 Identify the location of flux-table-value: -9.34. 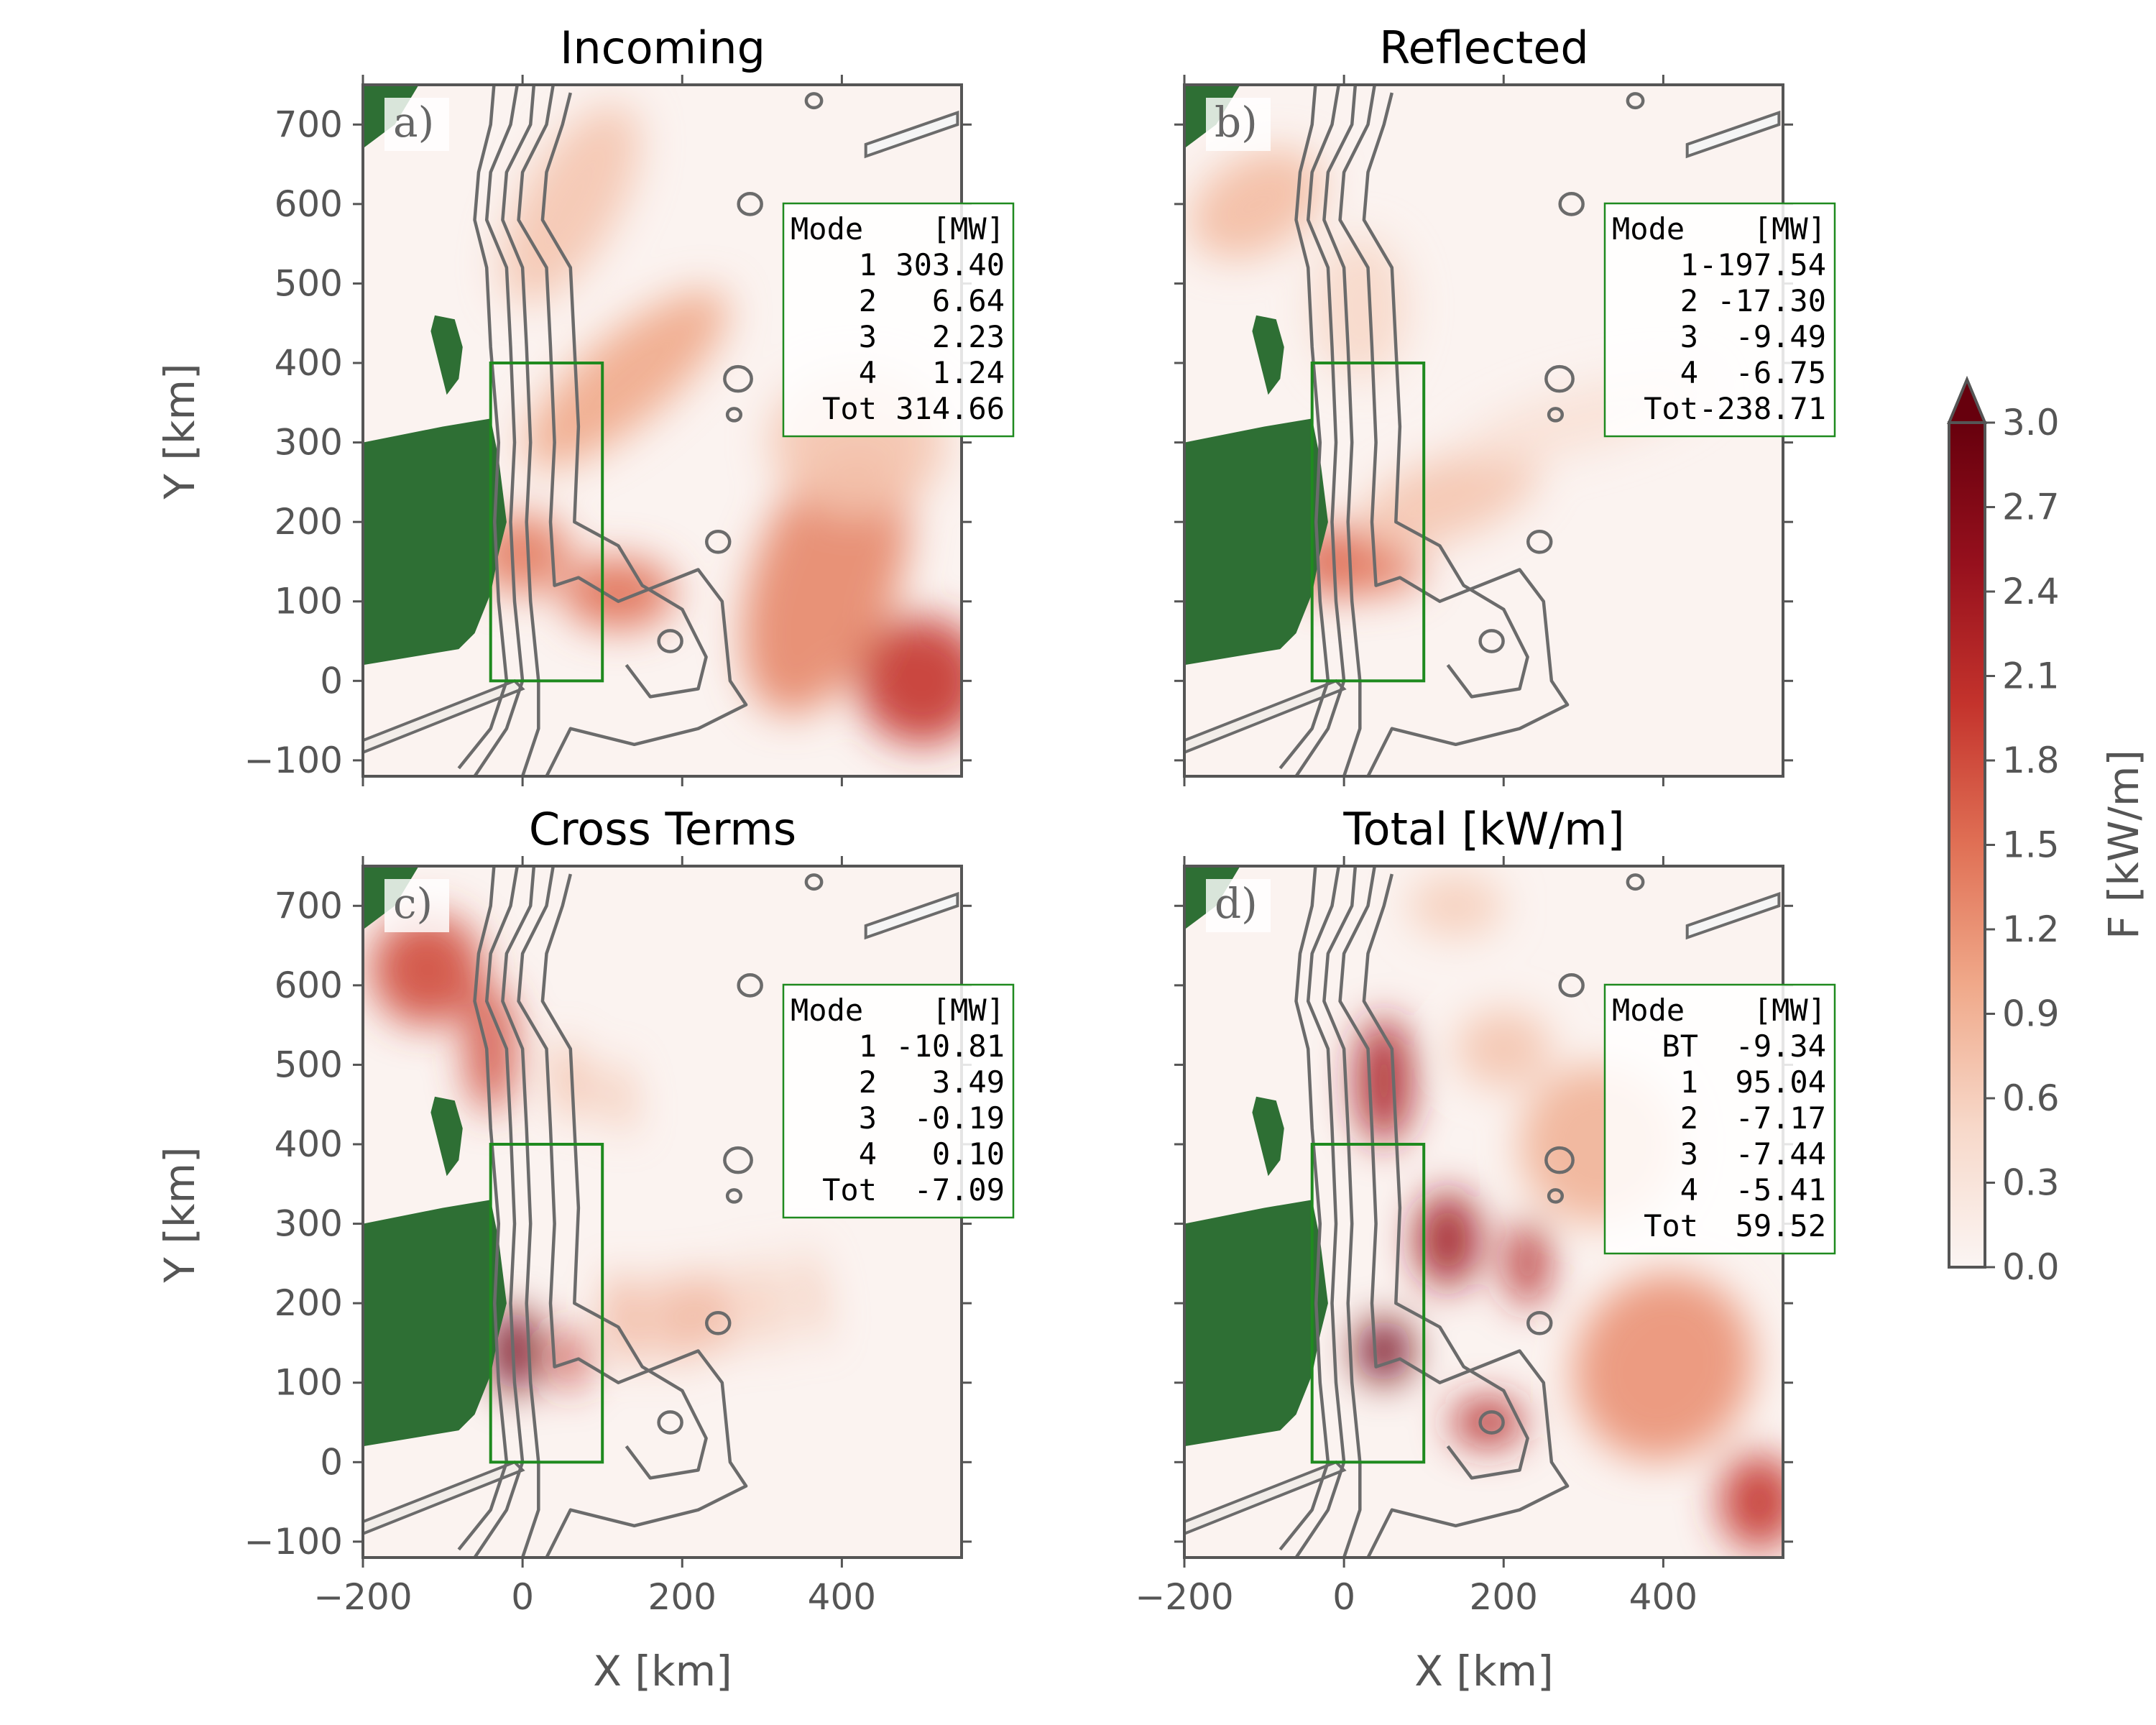
(1781, 1046).